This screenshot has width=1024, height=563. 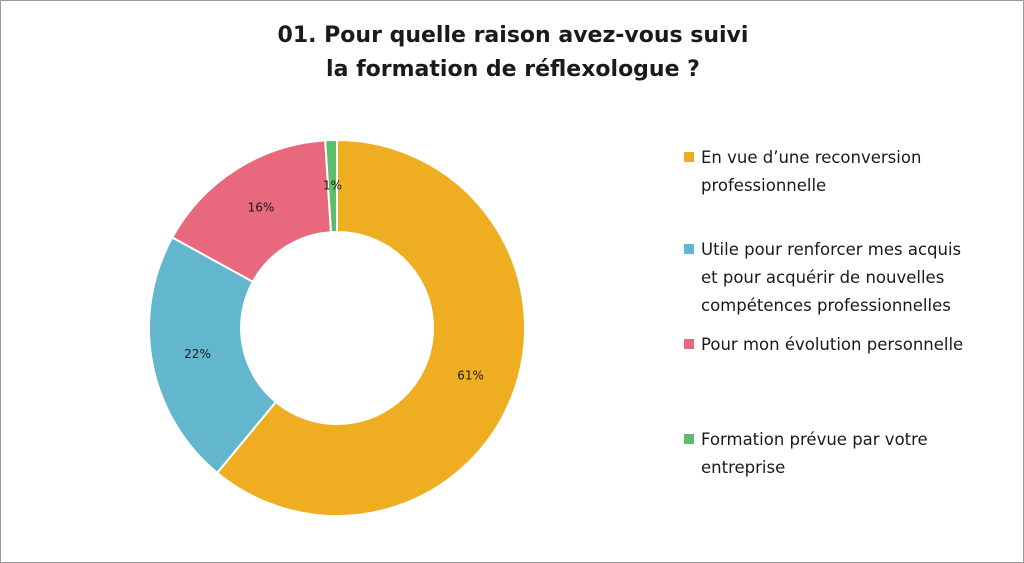 I want to click on legend-label-4-line-1: Formation prévue par votre, so click(x=814, y=439).